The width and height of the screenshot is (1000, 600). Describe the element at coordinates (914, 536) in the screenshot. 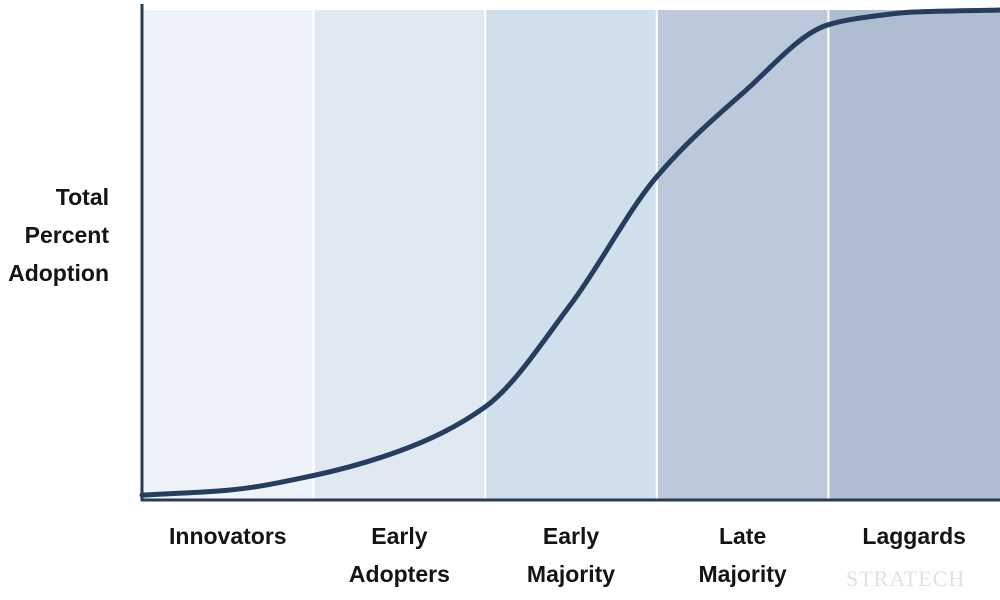

I see `category-label-5-line-1: Laggards` at that location.